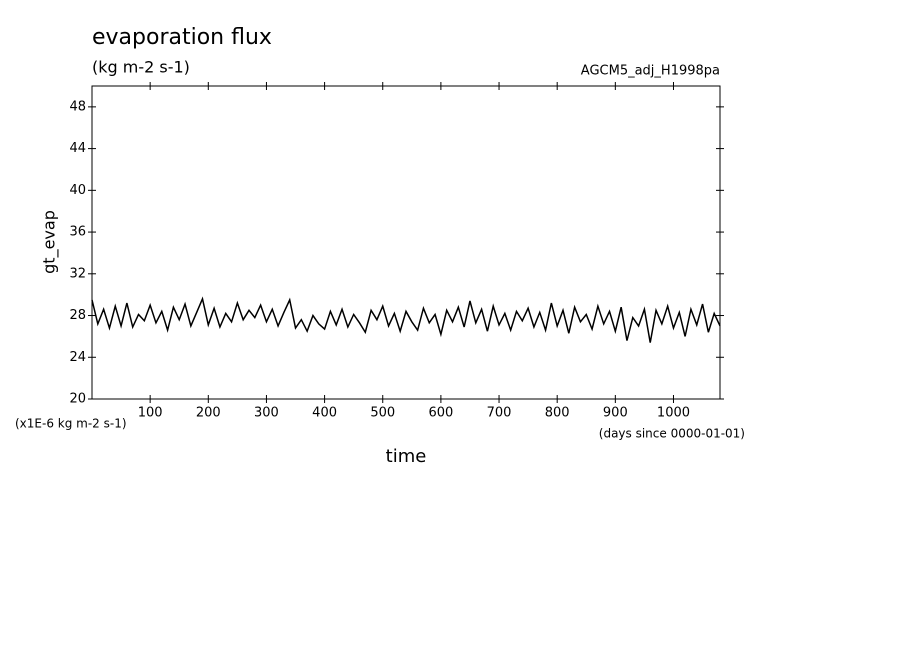 Image resolution: width=904 pixels, height=654 pixels. What do you see at coordinates (499, 413) in the screenshot?
I see `x-tick-label: 700` at bounding box center [499, 413].